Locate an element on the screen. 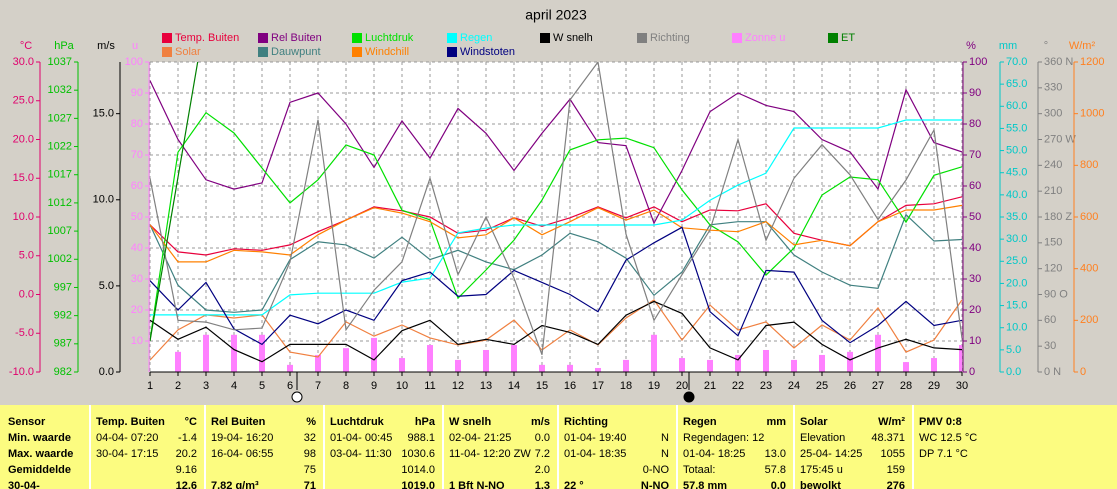 Image resolution: width=1117 pixels, height=489 pixels. y-tick-label: 992 is located at coordinates (63, 316).